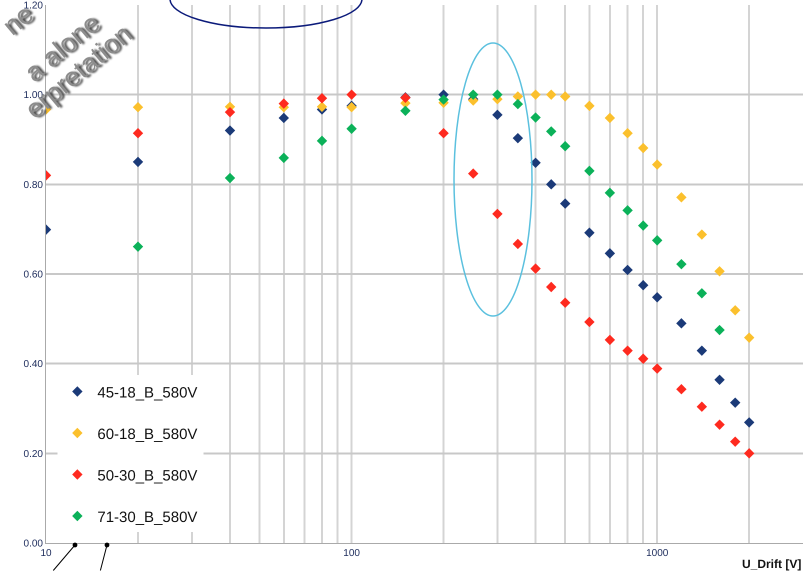 This screenshot has width=803, height=572. What do you see at coordinates (147, 393) in the screenshot?
I see `legend-label: 45-18_B_580V` at bounding box center [147, 393].